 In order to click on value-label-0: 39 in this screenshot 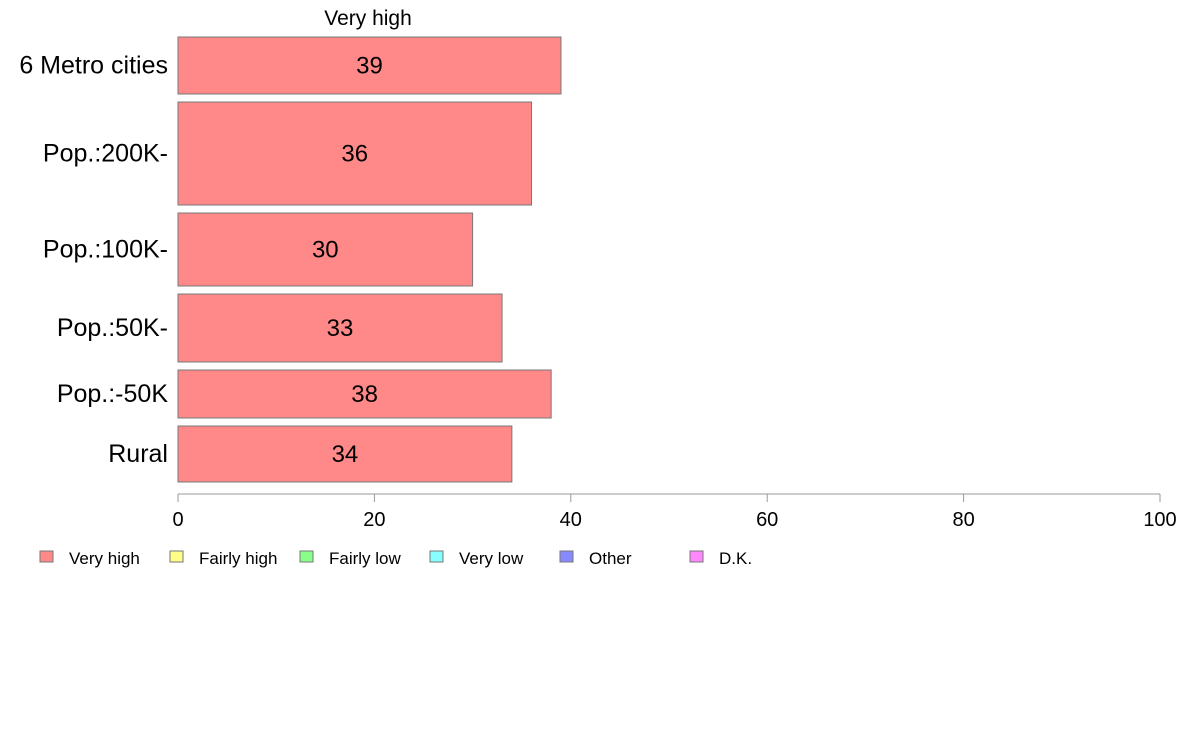, I will do `click(369, 66)`.